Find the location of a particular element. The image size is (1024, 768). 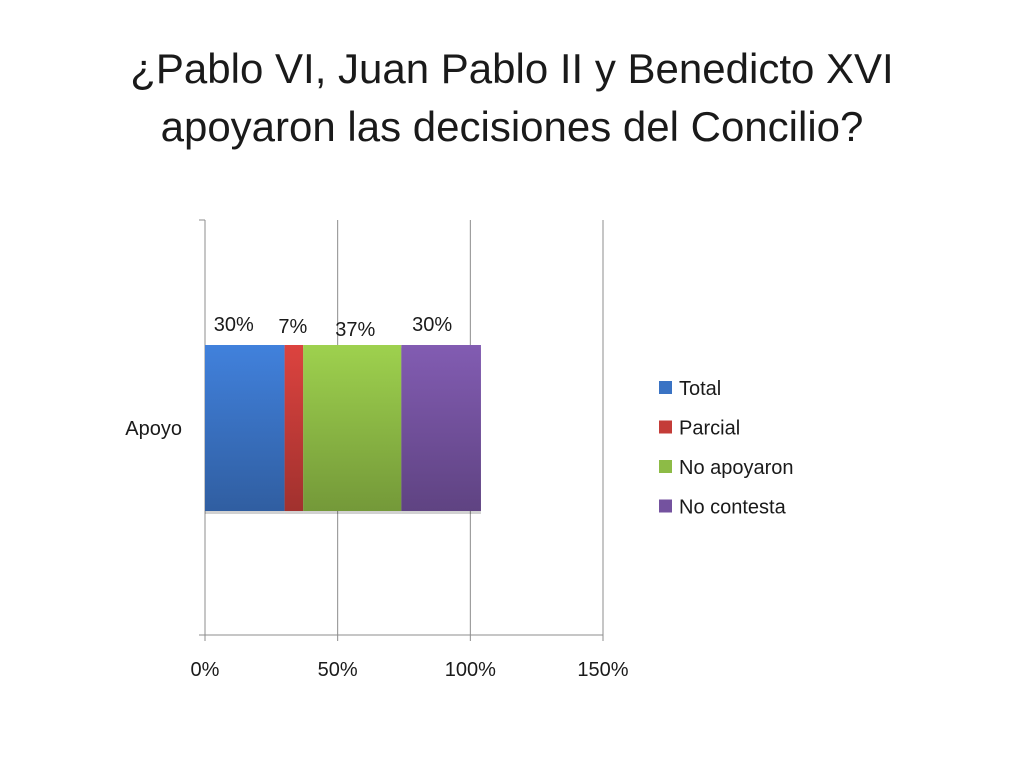

legend-label: No apoyaron is located at coordinates (736, 468).